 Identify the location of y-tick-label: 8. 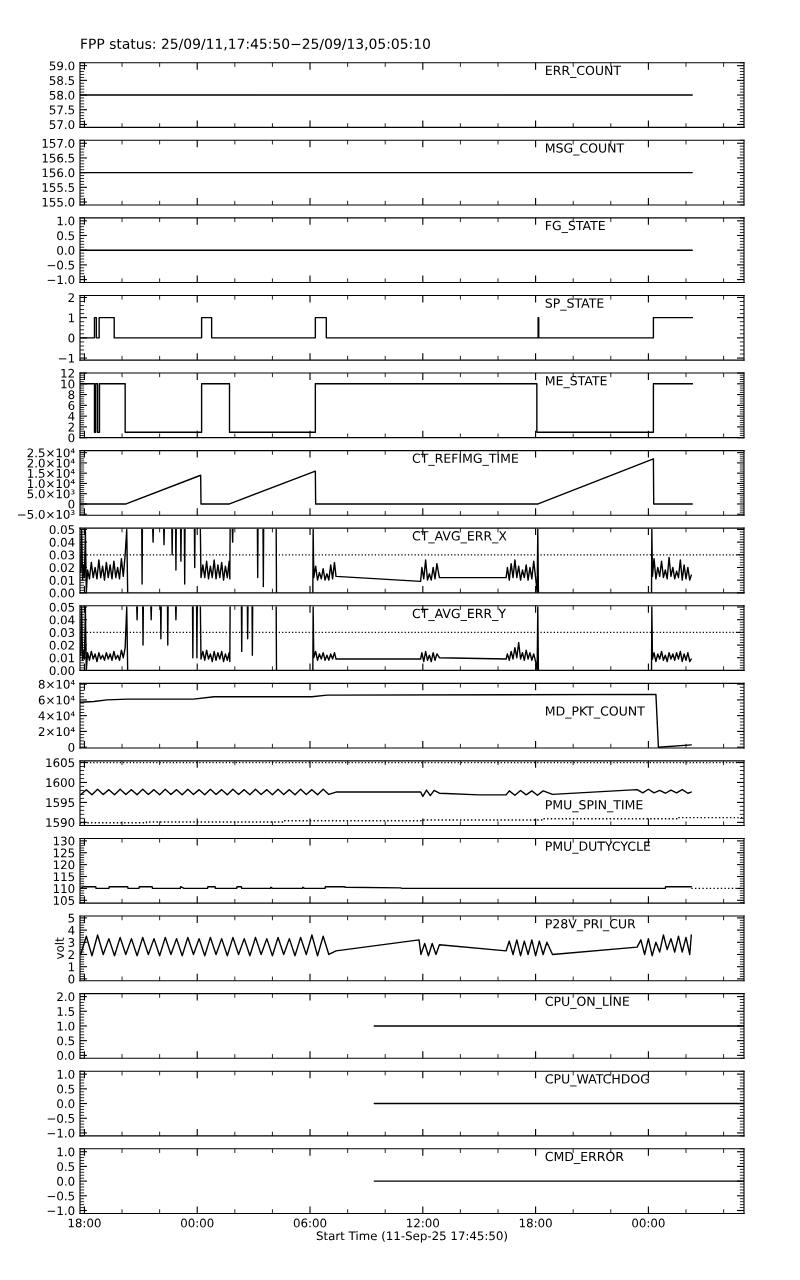
(71, 395).